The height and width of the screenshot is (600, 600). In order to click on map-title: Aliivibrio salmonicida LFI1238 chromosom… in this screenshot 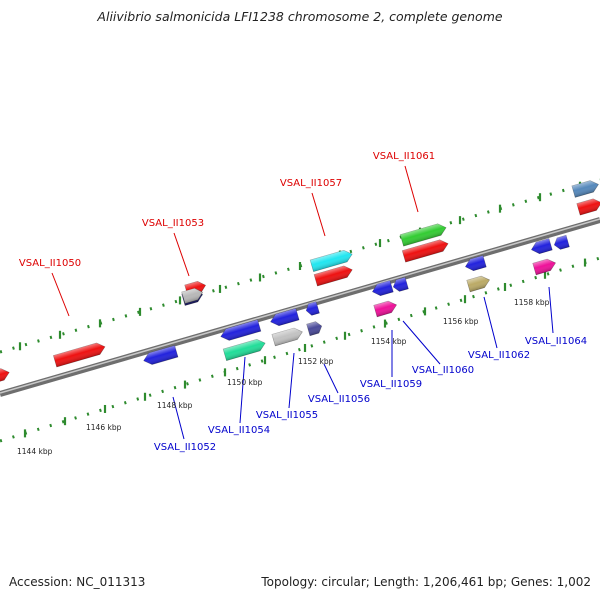, I will do `click(300, 16)`.